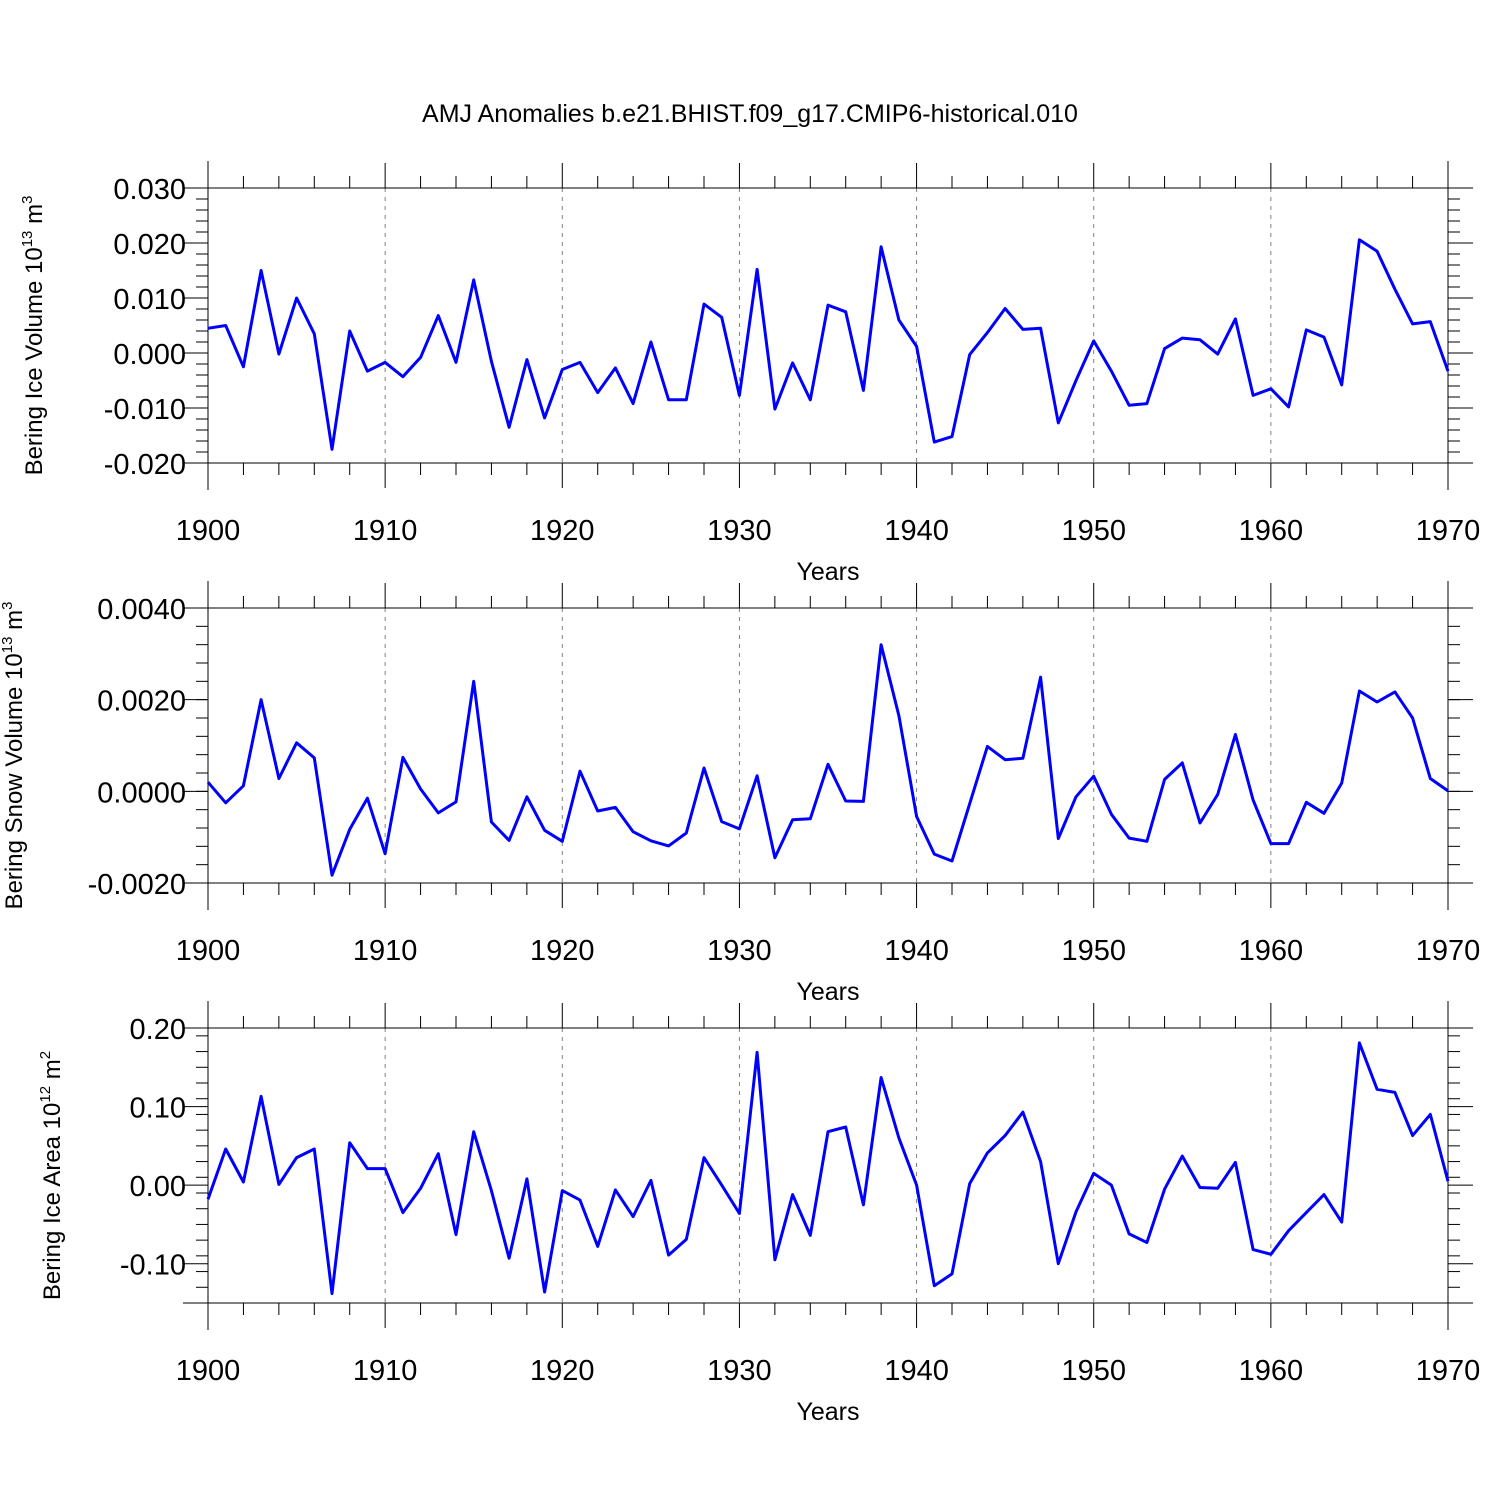 This screenshot has width=1500, height=1500. Describe the element at coordinates (52, 1201) in the screenshot. I see `y-axis-label-main: Bering Ice Area 10` at that location.